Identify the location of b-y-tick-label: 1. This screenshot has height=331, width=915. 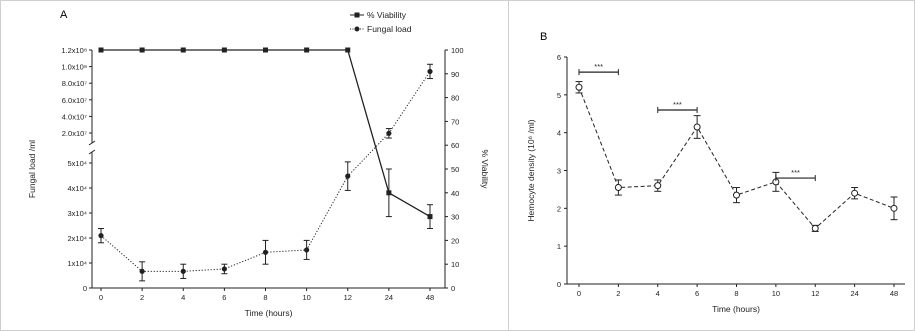
(559, 246).